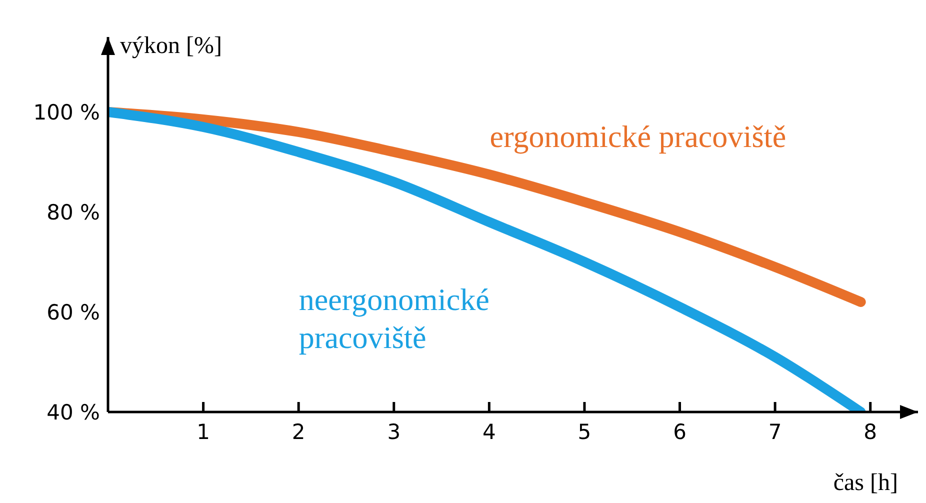 Image resolution: width=926 pixels, height=503 pixels. Describe the element at coordinates (638, 136) in the screenshot. I see `series-label: ergonomické pracoviště` at that location.